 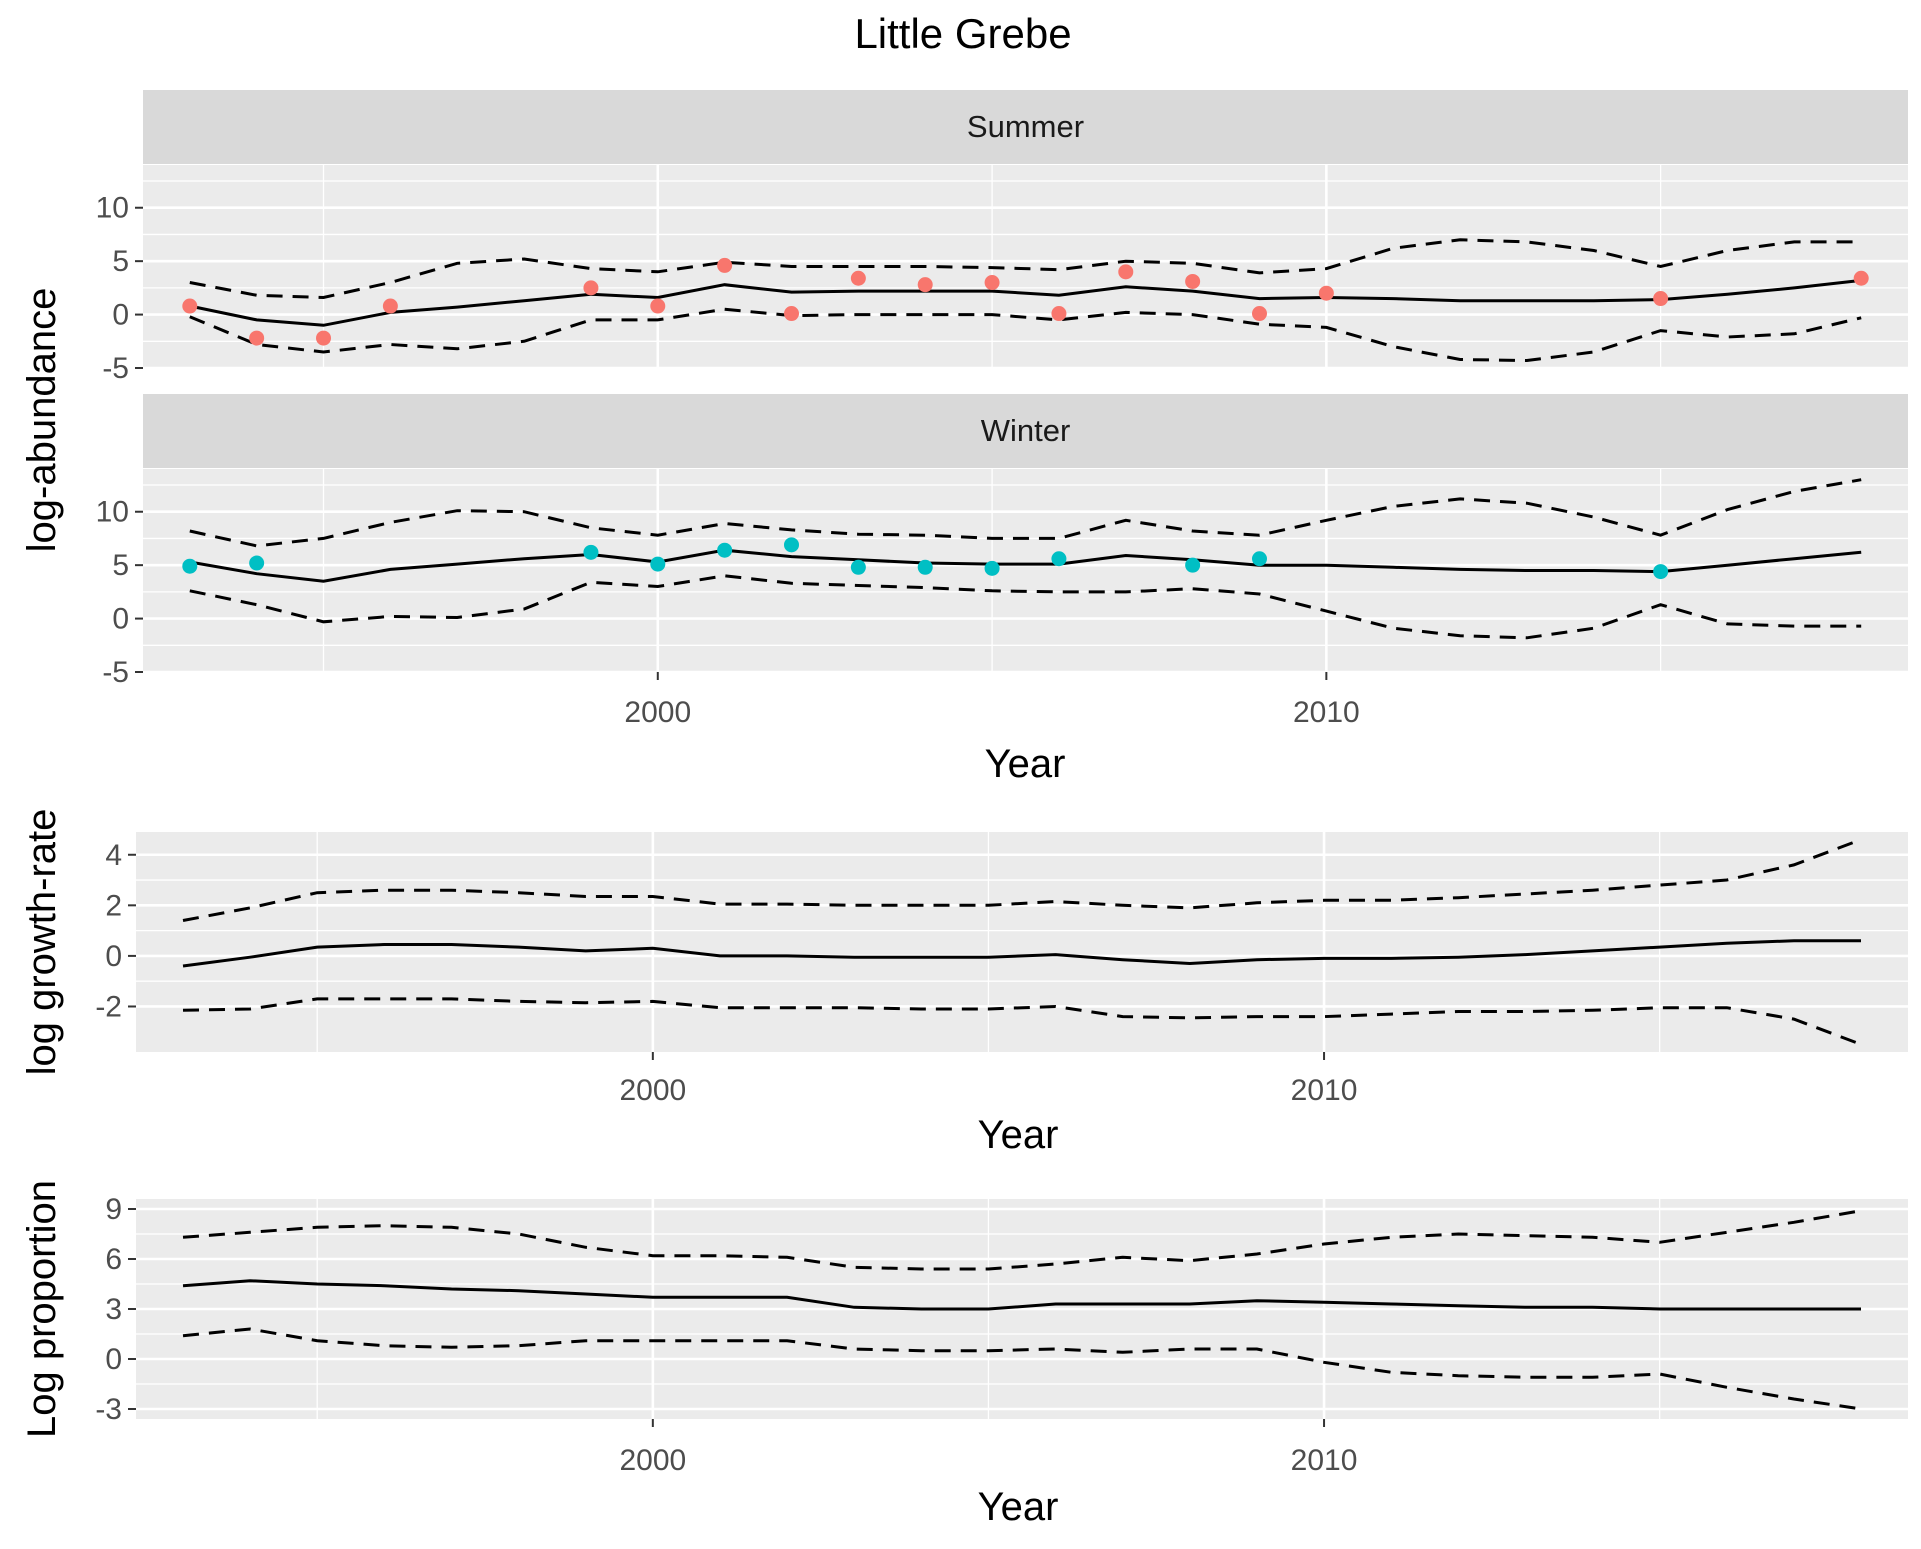 I want to click on facet-strip-label: Summer, so click(x=1025, y=126).